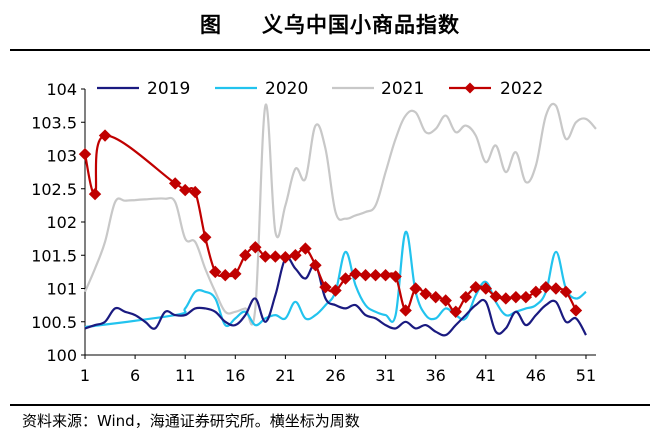 The image size is (660, 442). What do you see at coordinates (185, 375) in the screenshot?
I see `x-tick-label: 11` at bounding box center [185, 375].